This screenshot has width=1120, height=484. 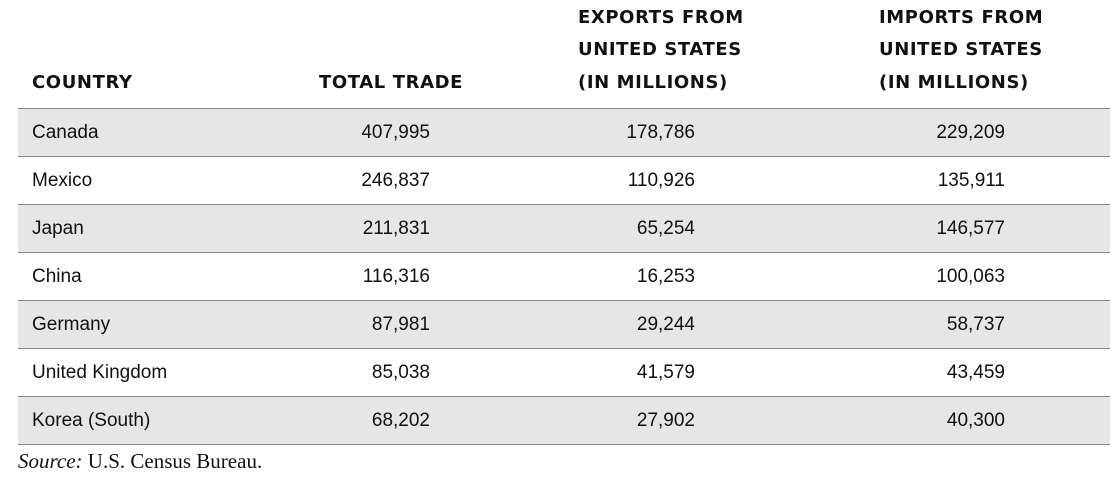 I want to click on table-row: Mexico 246,837 110,926 135,911, so click(x=564, y=181).